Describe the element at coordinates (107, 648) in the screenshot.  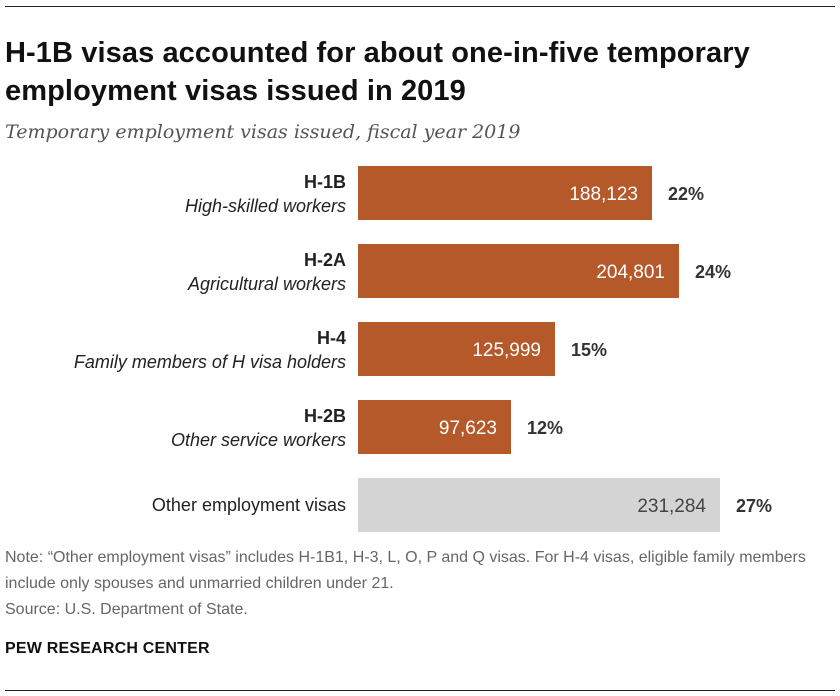
I see `brand-logo-text: PEW RESEARCH CENTER` at that location.